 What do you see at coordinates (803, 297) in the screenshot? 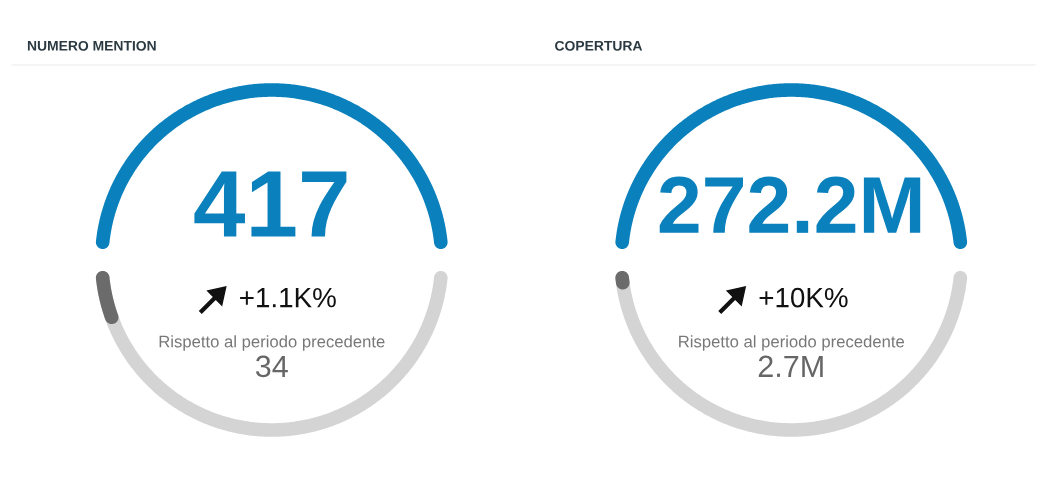
I see `text: +10K%` at bounding box center [803, 297].